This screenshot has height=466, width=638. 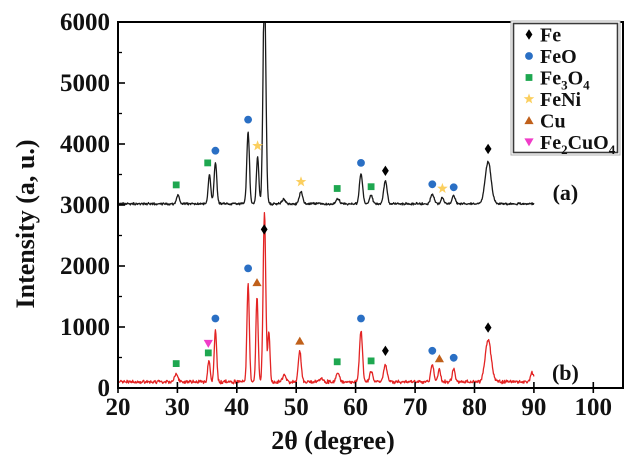 What do you see at coordinates (85, 144) in the screenshot?
I see `y-tick-label: 4000` at bounding box center [85, 144].